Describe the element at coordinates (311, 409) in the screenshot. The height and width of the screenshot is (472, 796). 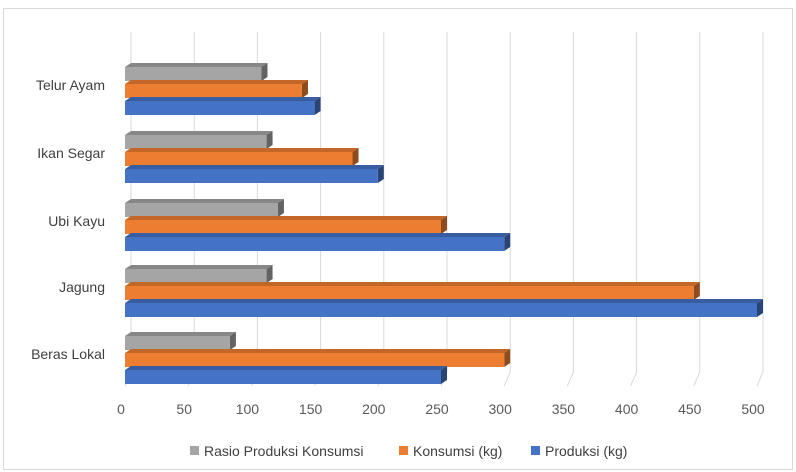
I see `x-tick-label: 150` at that location.